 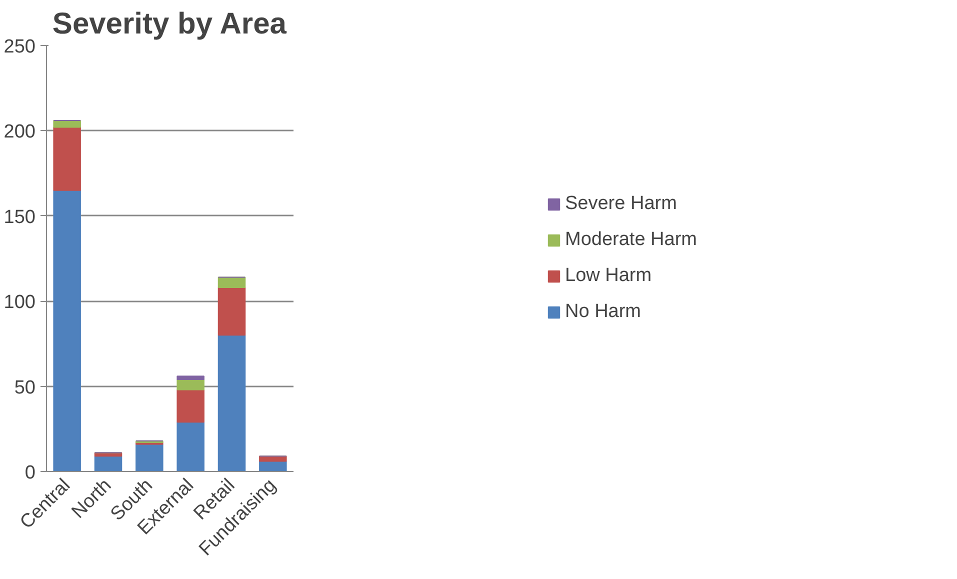 What do you see at coordinates (169, 24) in the screenshot?
I see `chart-title: Severity by Area` at bounding box center [169, 24].